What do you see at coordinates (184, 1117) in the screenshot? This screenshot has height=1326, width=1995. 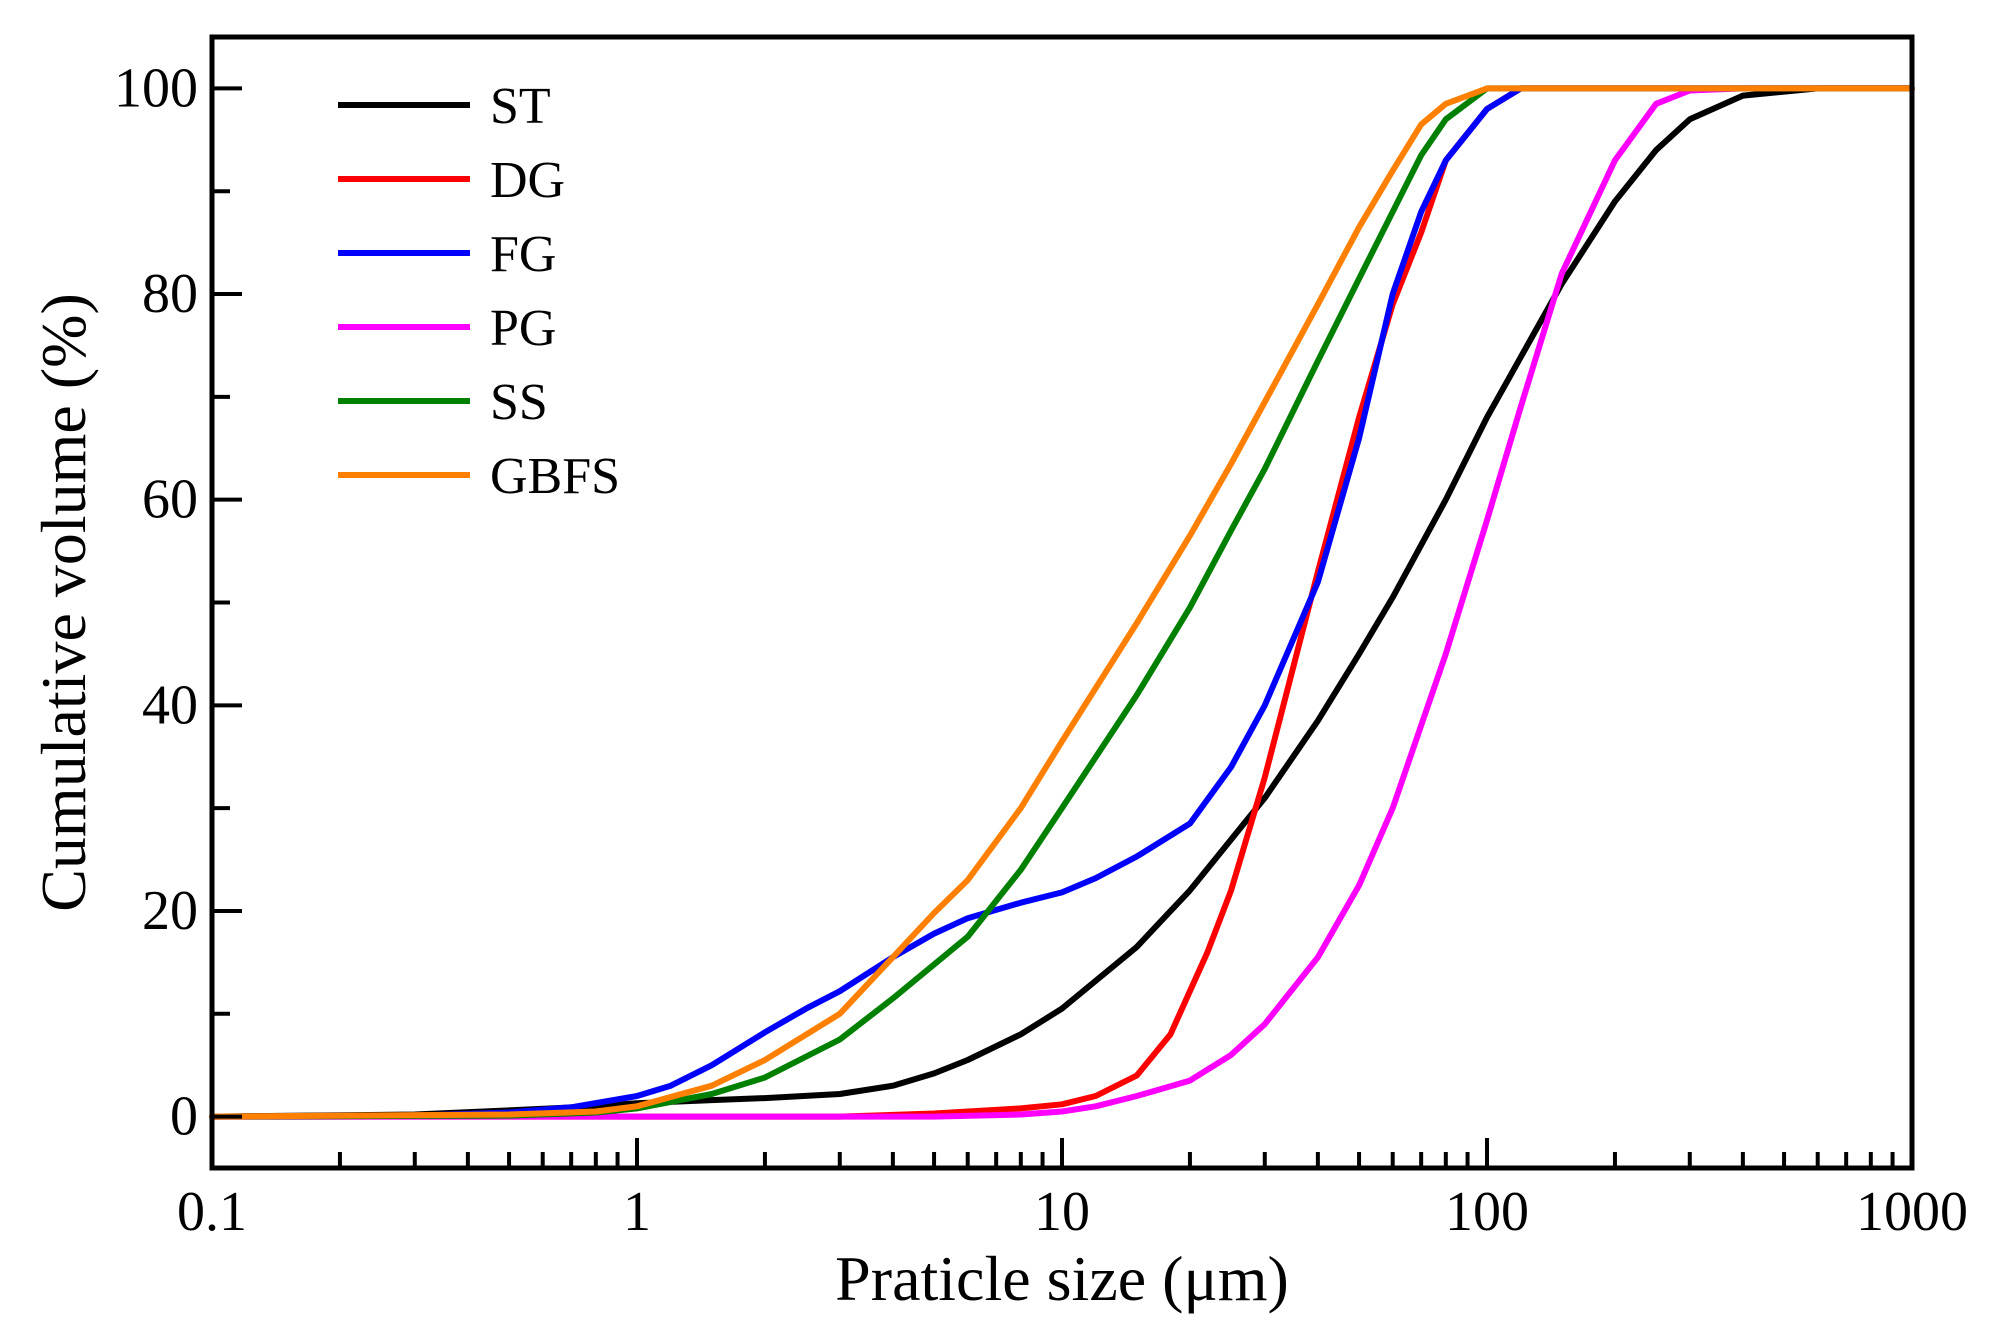 I see `y-tick-label: 0` at bounding box center [184, 1117].